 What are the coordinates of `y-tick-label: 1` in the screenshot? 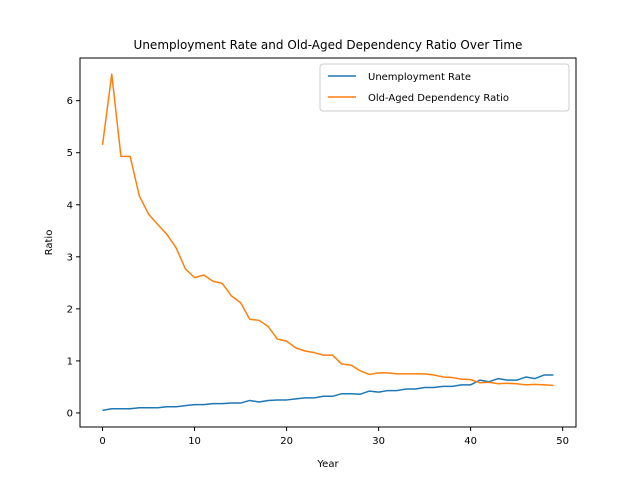 It's located at (70, 361).